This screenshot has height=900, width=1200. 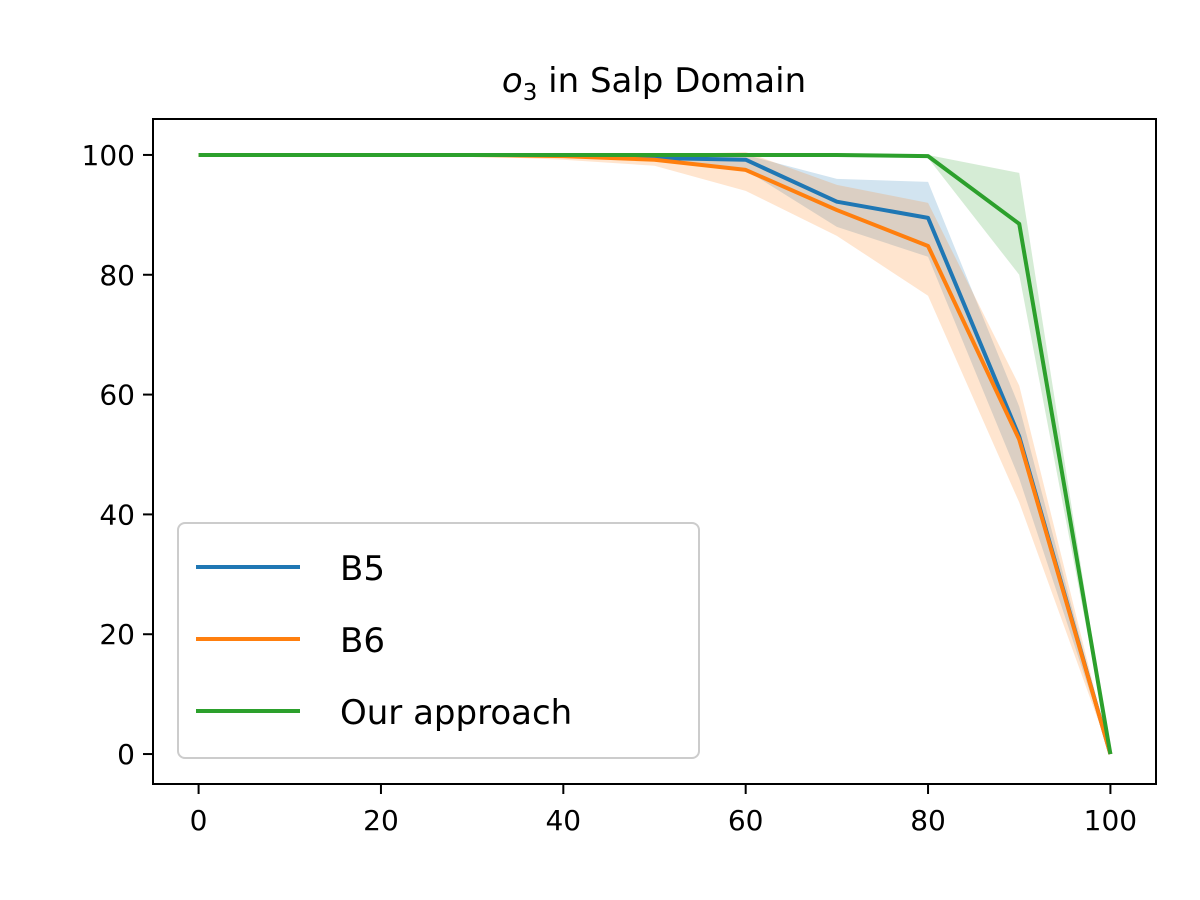 I want to click on legend-label-b5: B5, so click(x=362, y=569).